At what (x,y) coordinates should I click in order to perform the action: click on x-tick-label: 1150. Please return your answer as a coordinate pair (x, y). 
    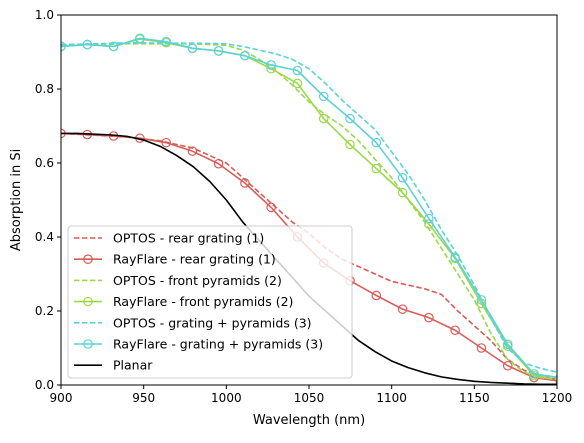
    Looking at the image, I should click on (474, 398).